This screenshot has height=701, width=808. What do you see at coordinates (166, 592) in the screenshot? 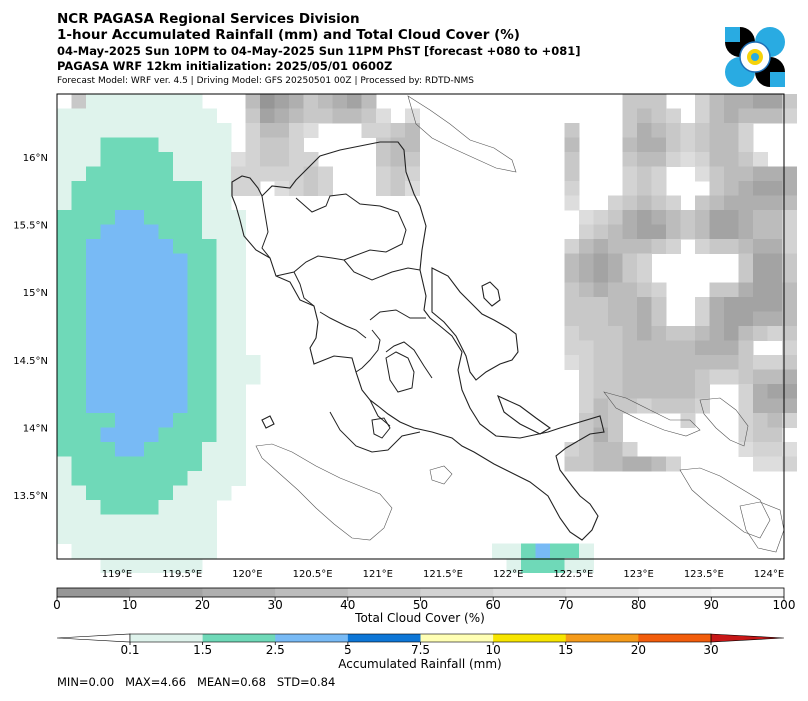
I see `cloud-bar-segment` at bounding box center [166, 592].